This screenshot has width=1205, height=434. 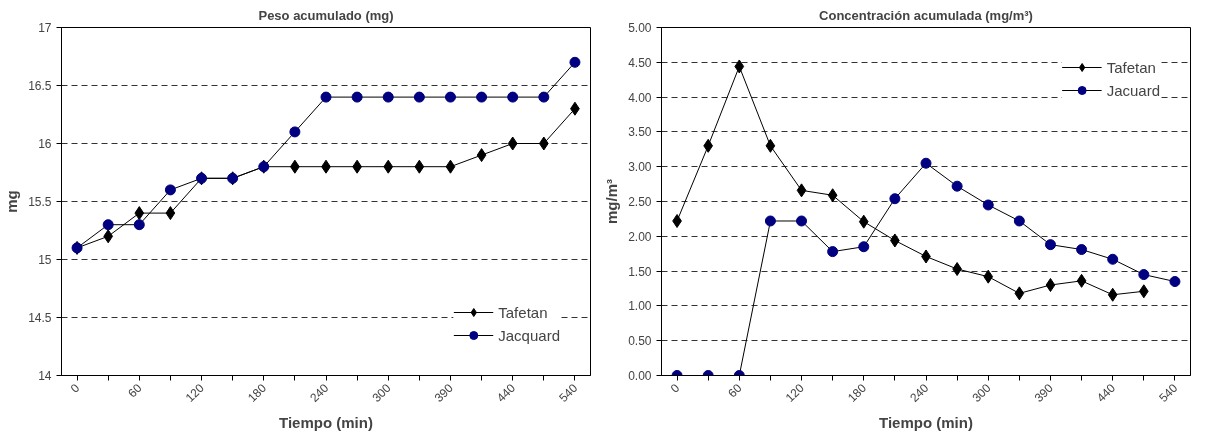 I want to click on y-tick-label: 14, so click(x=45, y=376).